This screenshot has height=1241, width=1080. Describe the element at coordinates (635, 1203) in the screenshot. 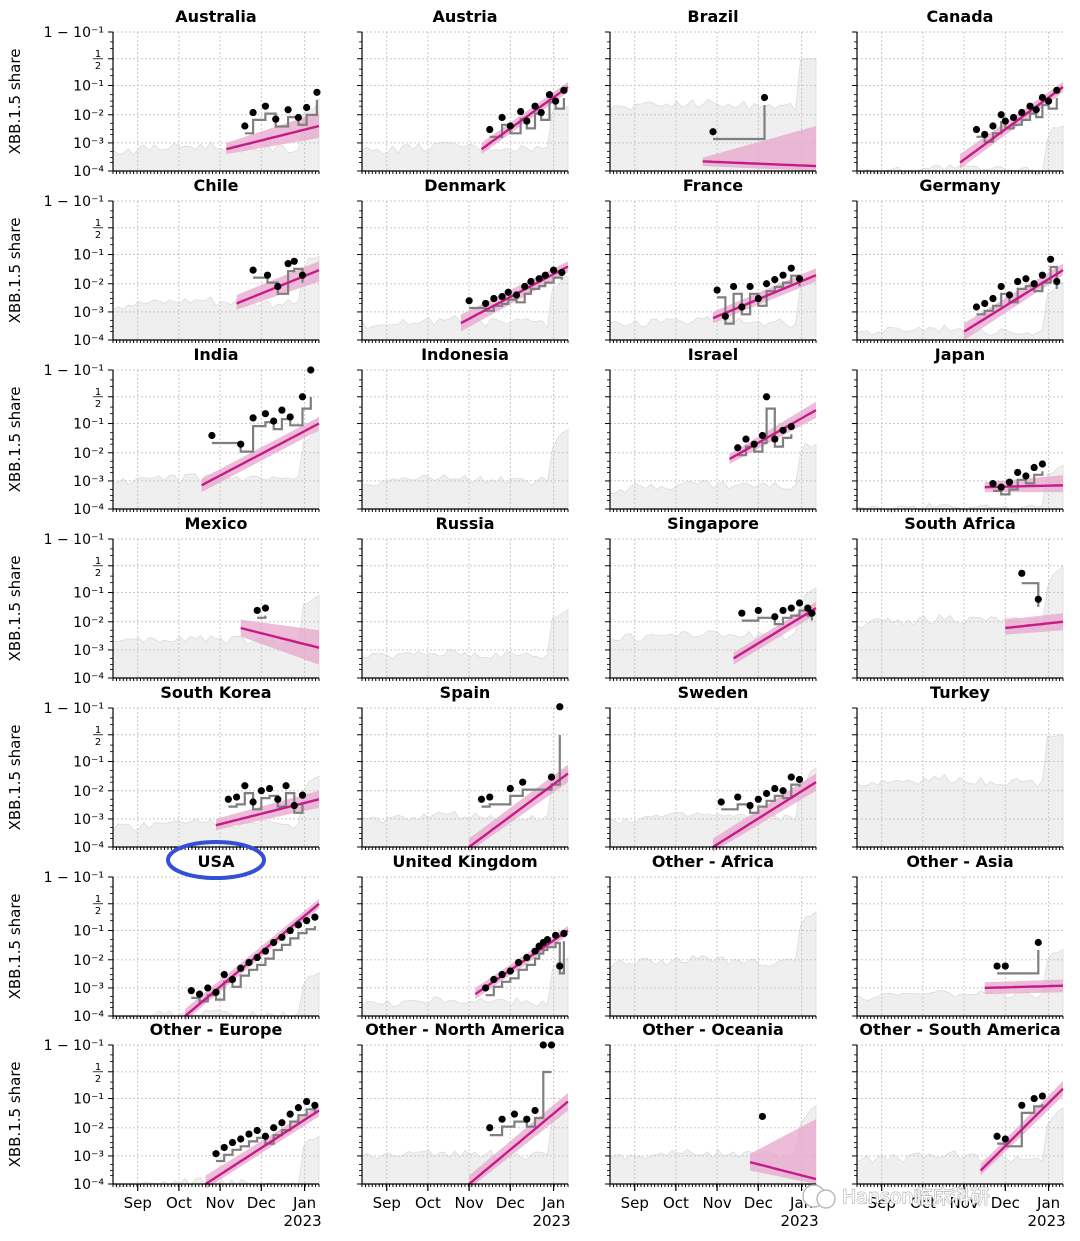

I see `xtick-label: Sep` at that location.